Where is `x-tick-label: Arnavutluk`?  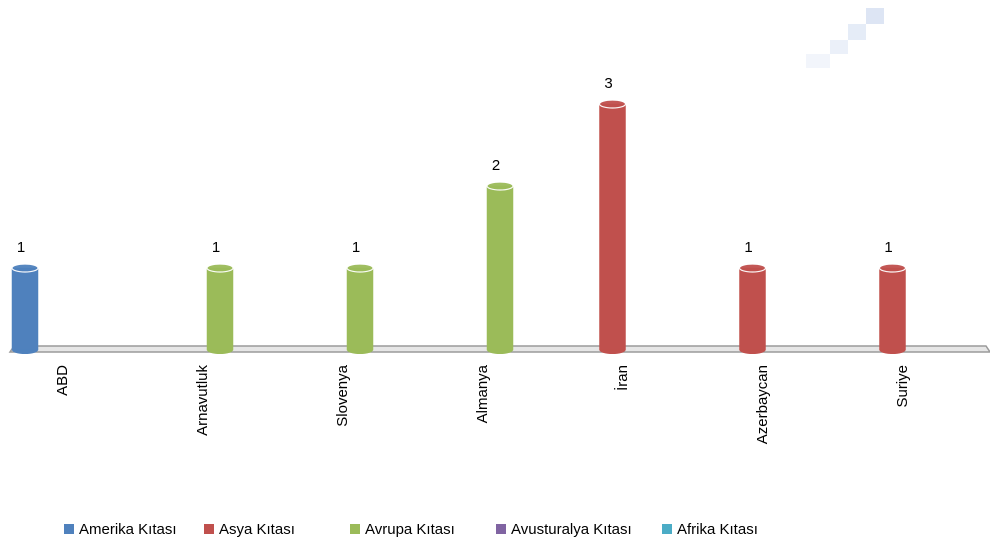
x-tick-label: Arnavutluk is located at coordinates (202, 400).